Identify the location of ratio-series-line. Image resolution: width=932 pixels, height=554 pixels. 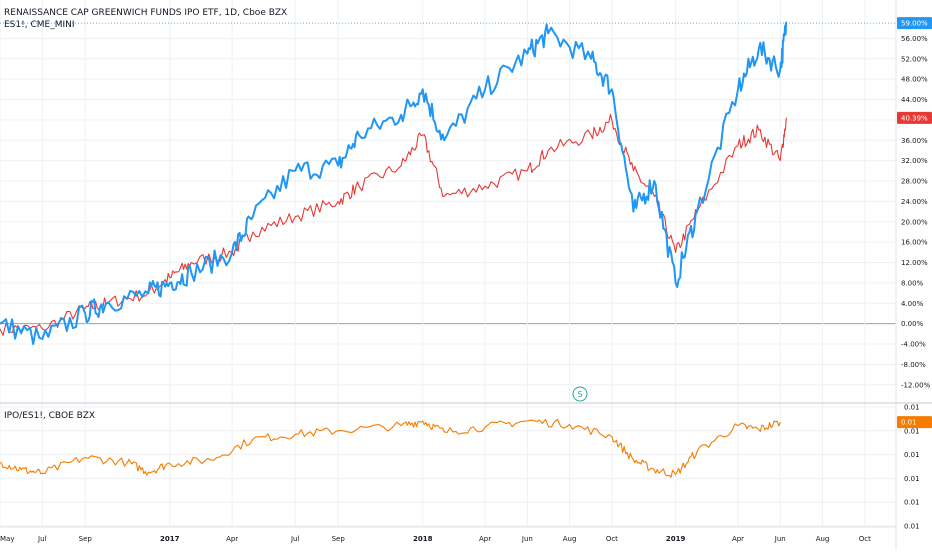
(390, 448).